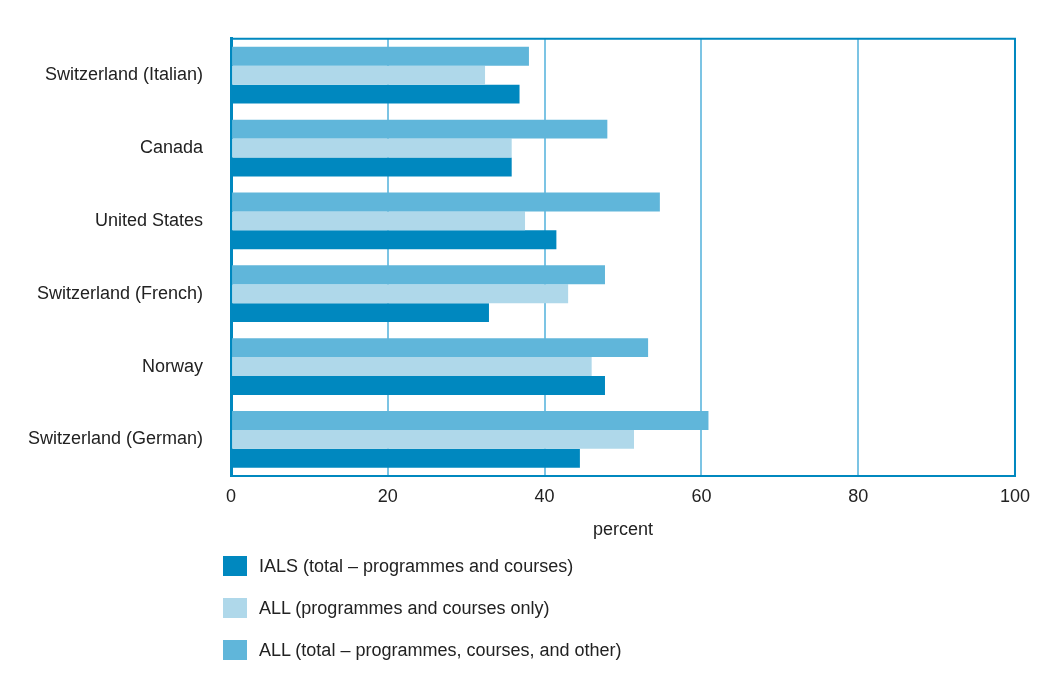  I want to click on y-tick-label: United States, so click(149, 219).